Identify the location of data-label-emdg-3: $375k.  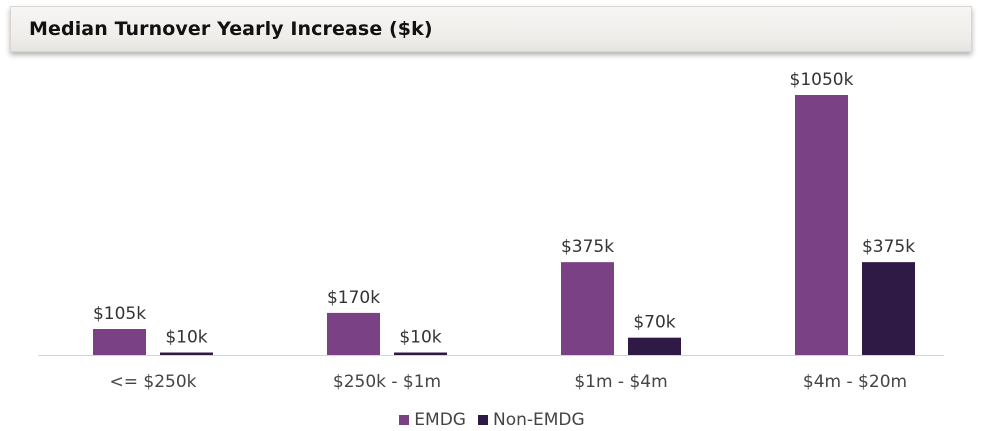
(587, 247).